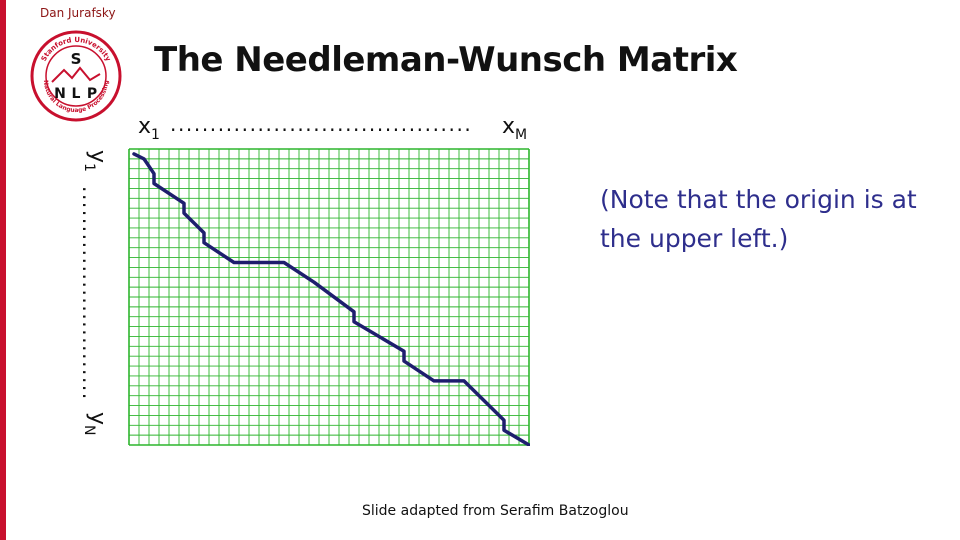 Image resolution: width=960 pixels, height=540 pixels. I want to click on slide-author: Dan Jurafsky, so click(78, 13).